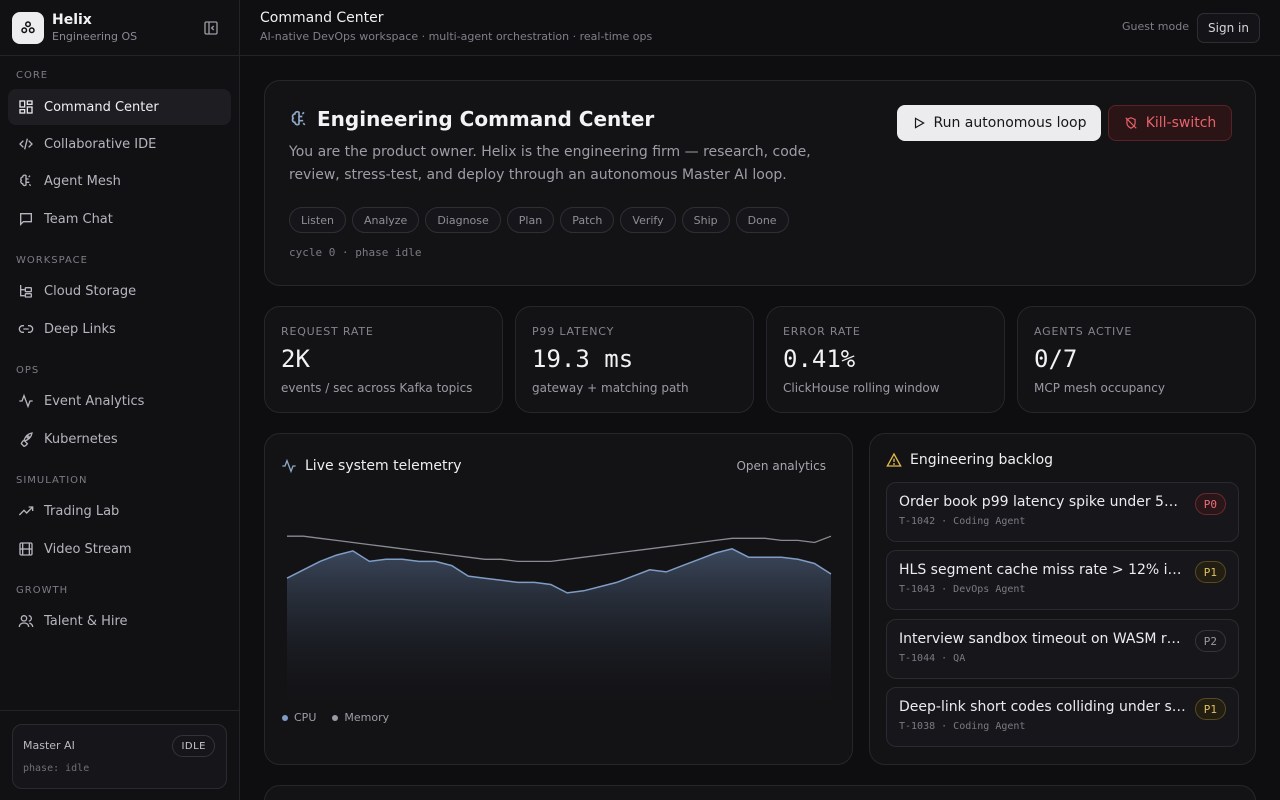 The image size is (1280, 800). I want to click on sidebar-item-label: Event Analytics, so click(94, 401).